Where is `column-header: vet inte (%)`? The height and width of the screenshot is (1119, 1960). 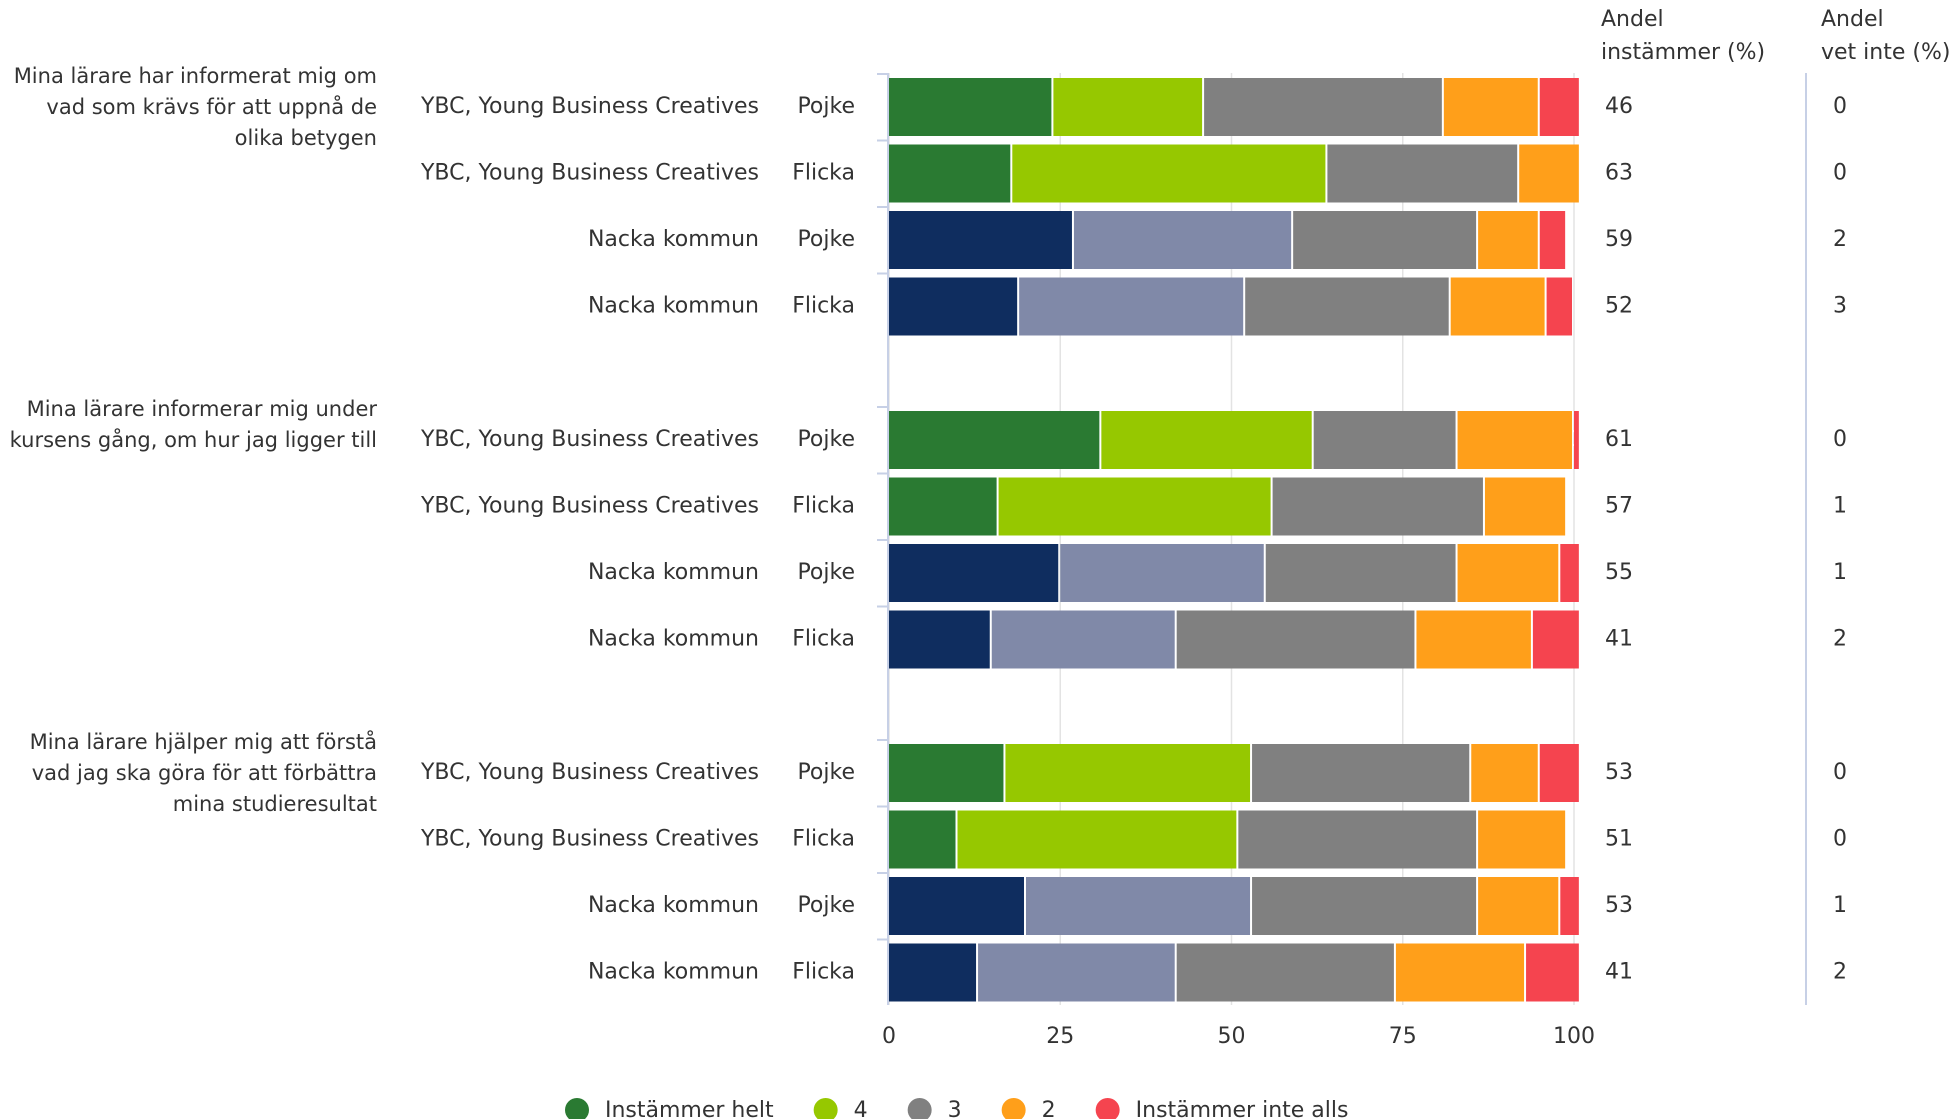
column-header: vet inte (%) is located at coordinates (1885, 52).